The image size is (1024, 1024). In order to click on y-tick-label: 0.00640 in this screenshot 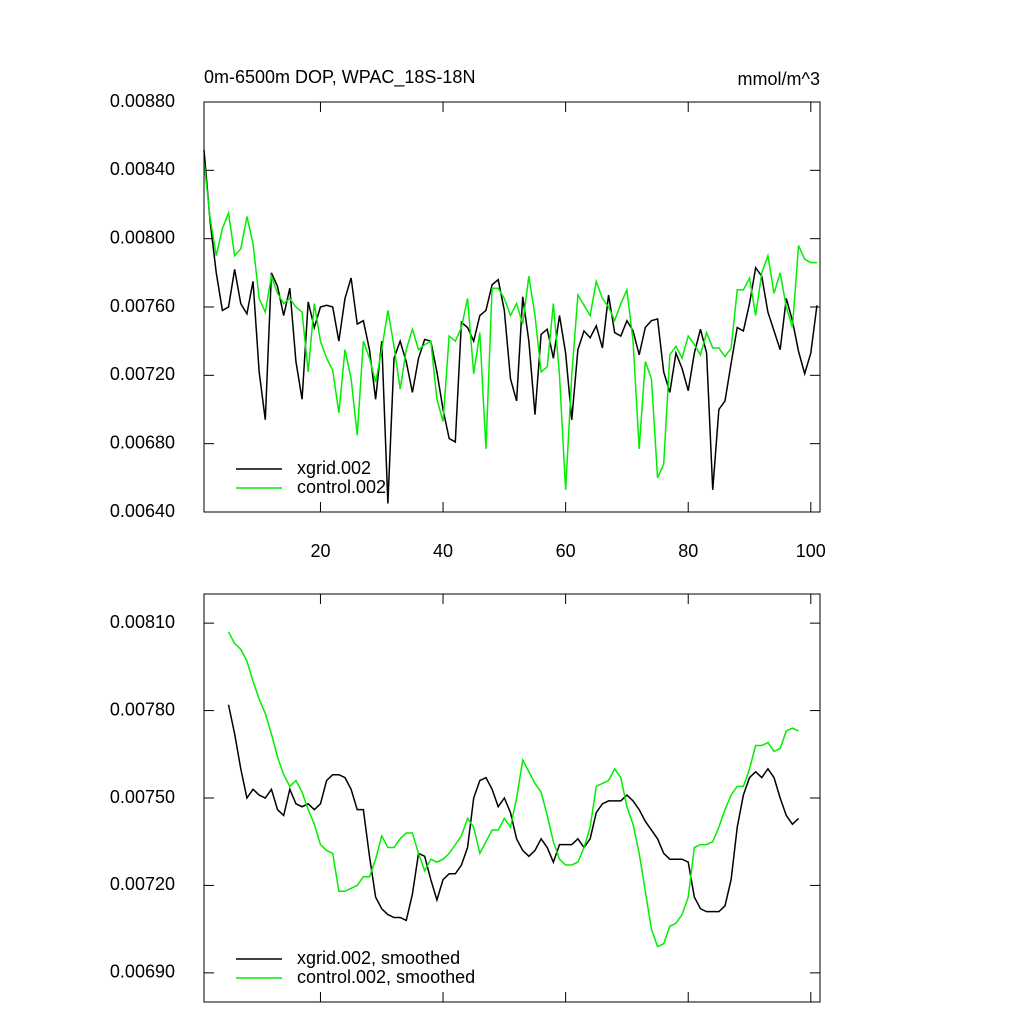, I will do `click(142, 511)`.